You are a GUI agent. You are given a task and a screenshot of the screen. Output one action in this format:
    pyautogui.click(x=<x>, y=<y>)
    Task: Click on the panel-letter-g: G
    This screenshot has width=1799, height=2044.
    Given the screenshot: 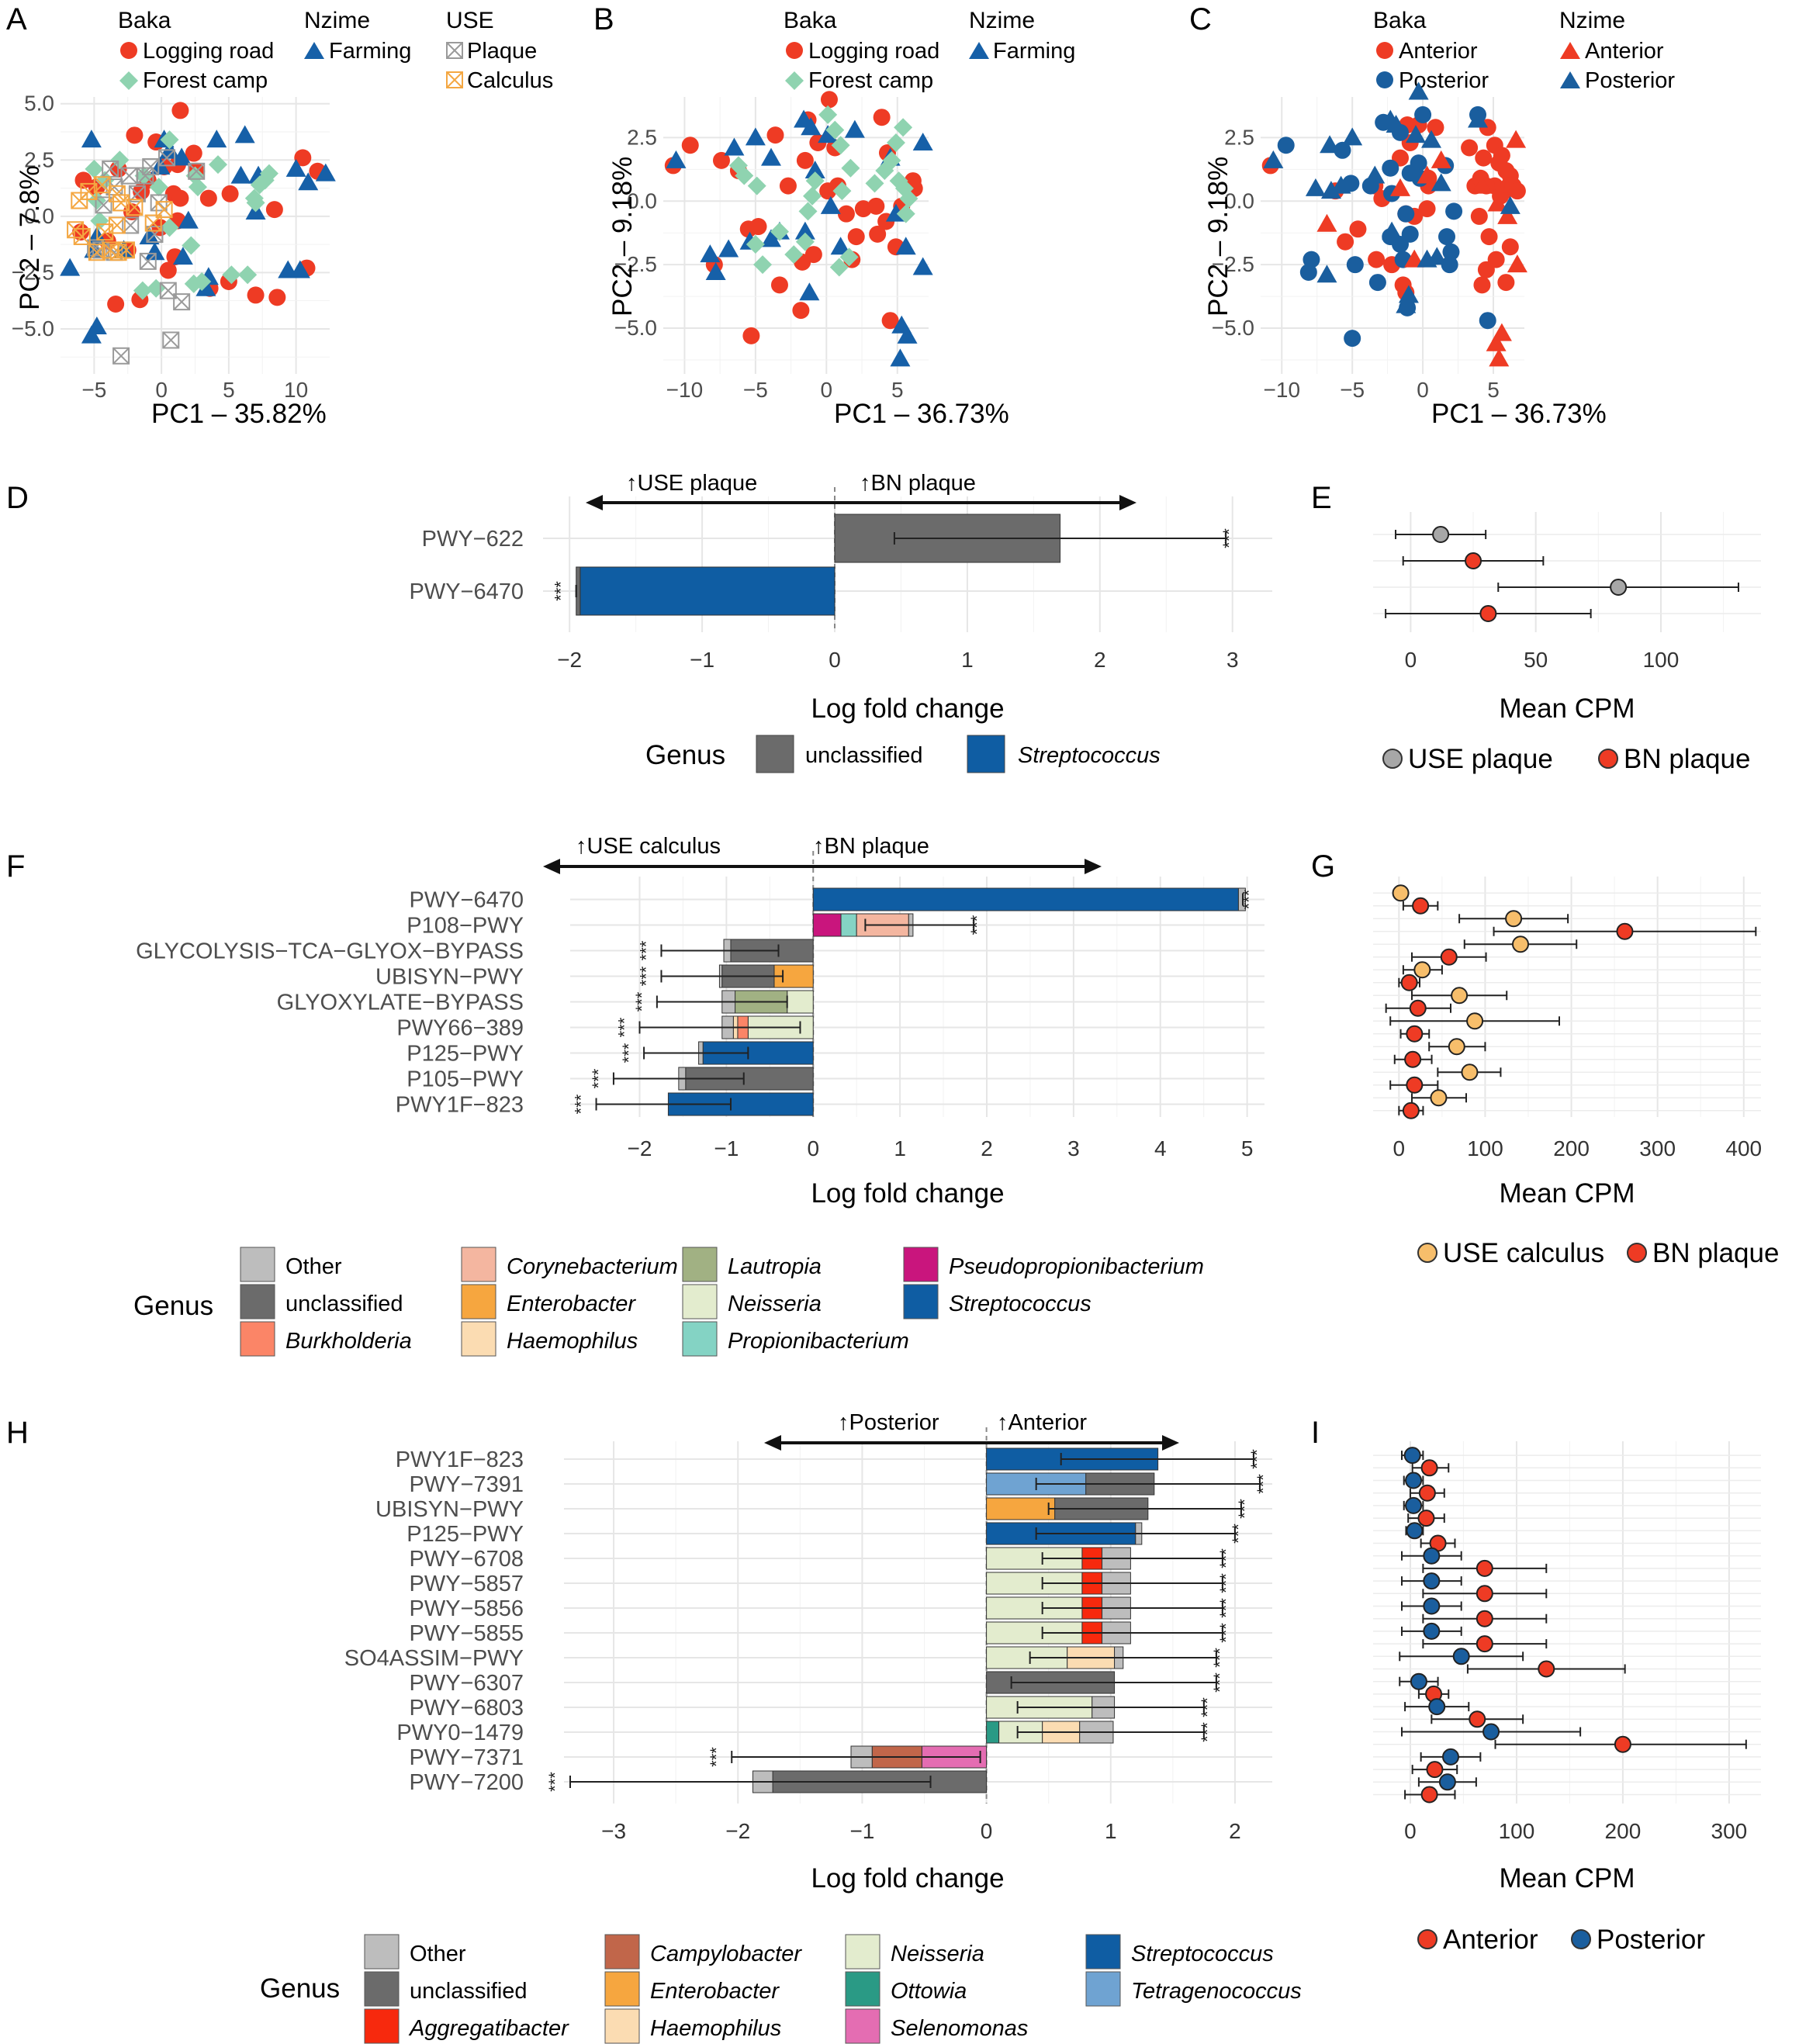 What is the action you would take?
    pyautogui.click(x=1323, y=866)
    